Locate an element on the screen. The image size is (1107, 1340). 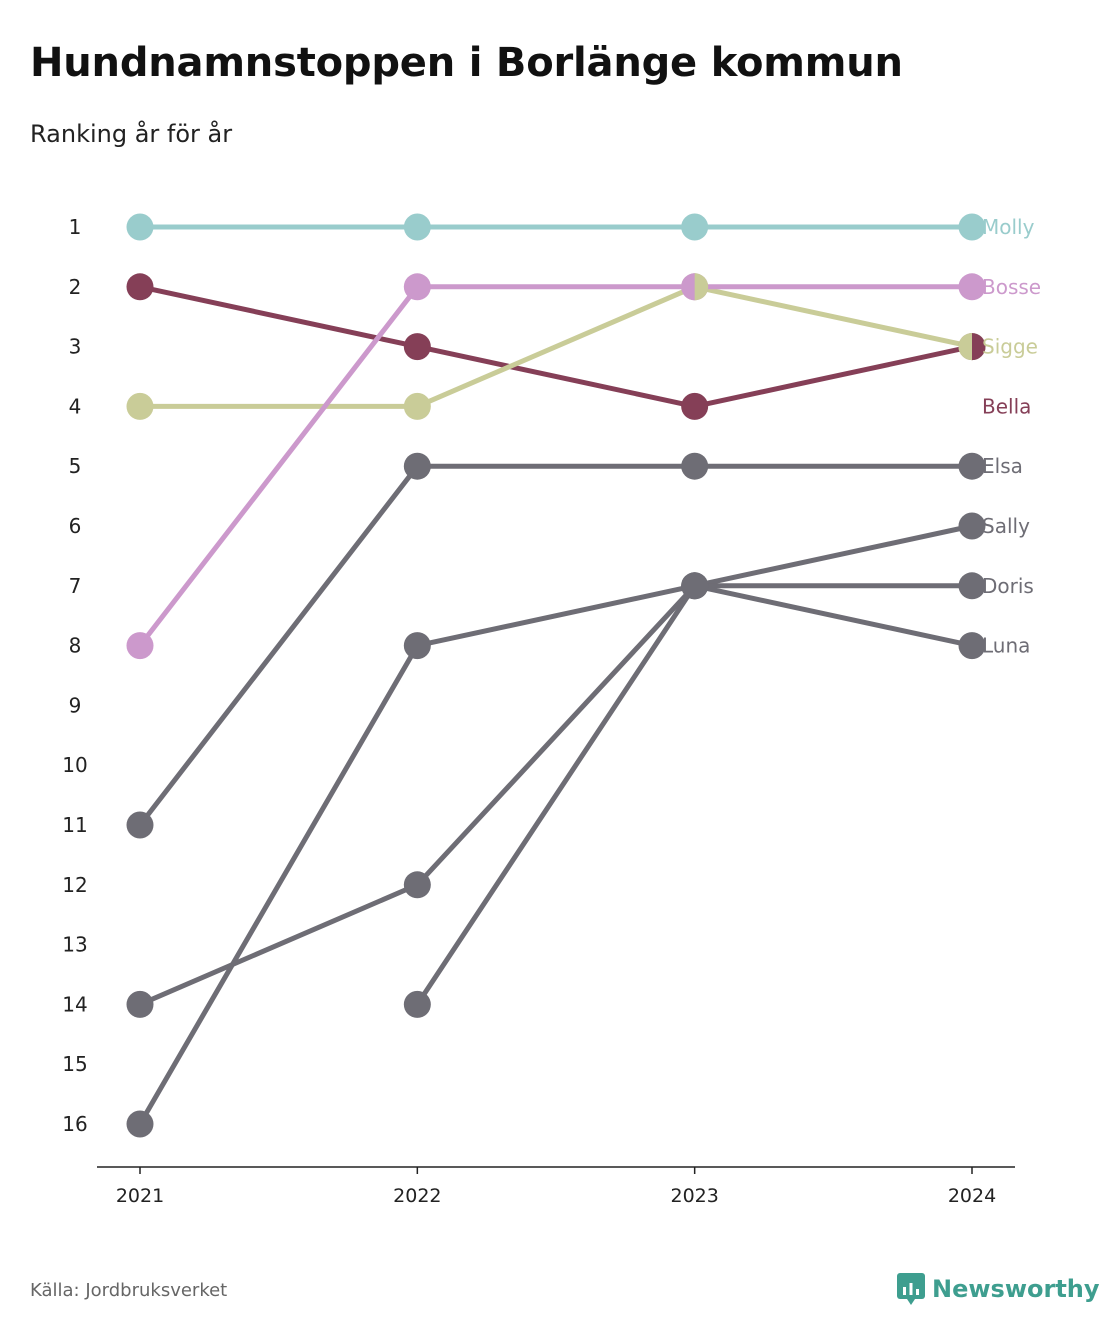
end-label-molly: Molly is located at coordinates (1008, 227).